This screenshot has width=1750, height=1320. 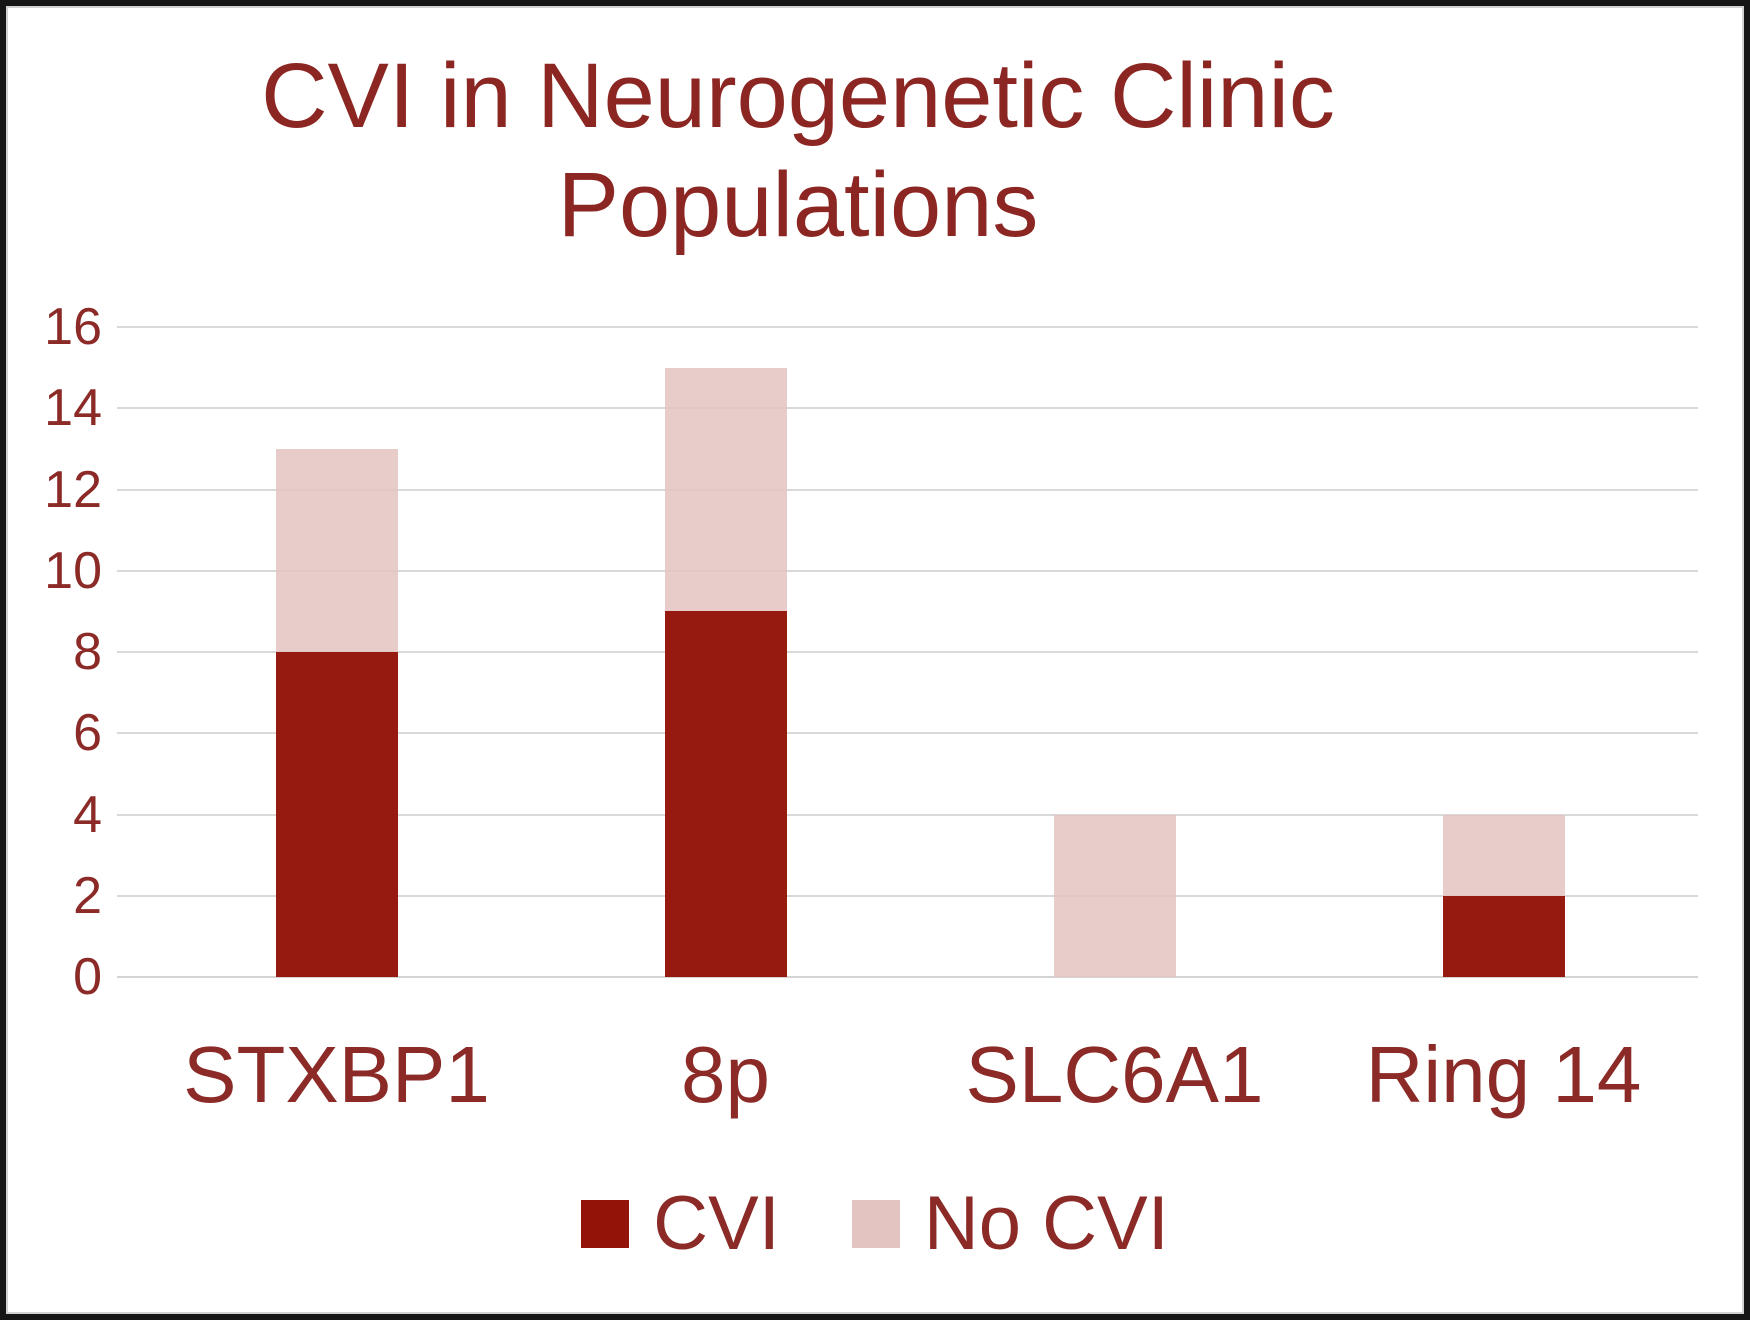 I want to click on stacked-bar-slc6a1, so click(x=1114, y=652).